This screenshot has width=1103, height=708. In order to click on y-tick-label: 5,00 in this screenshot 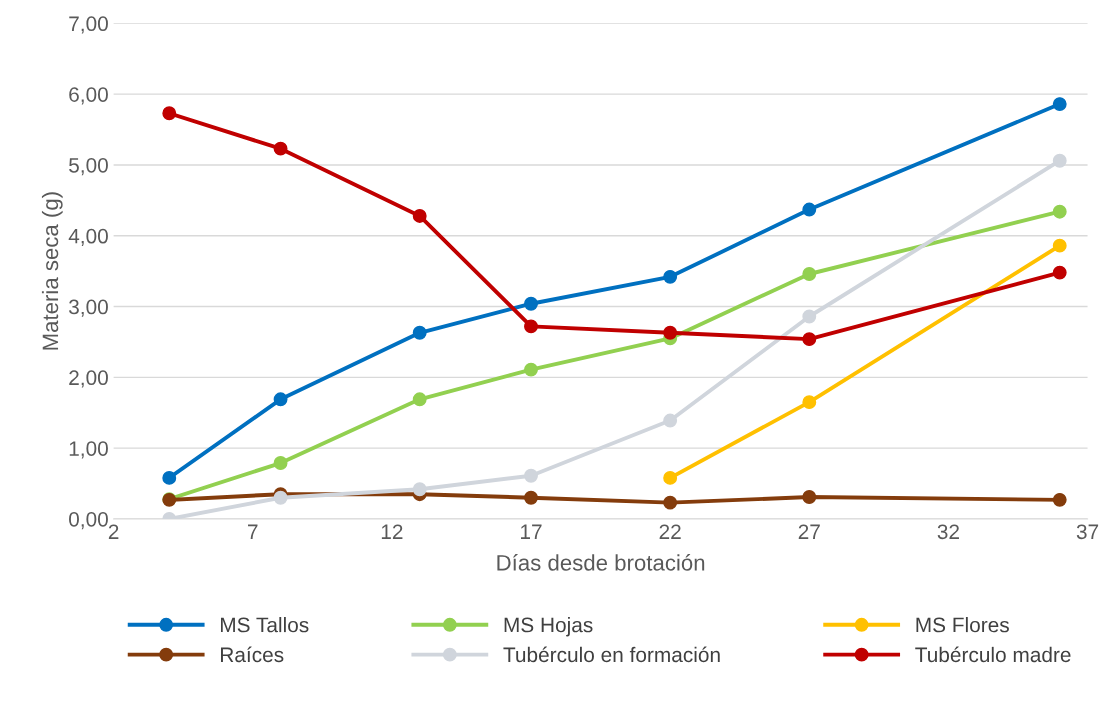, I will do `click(88, 166)`.